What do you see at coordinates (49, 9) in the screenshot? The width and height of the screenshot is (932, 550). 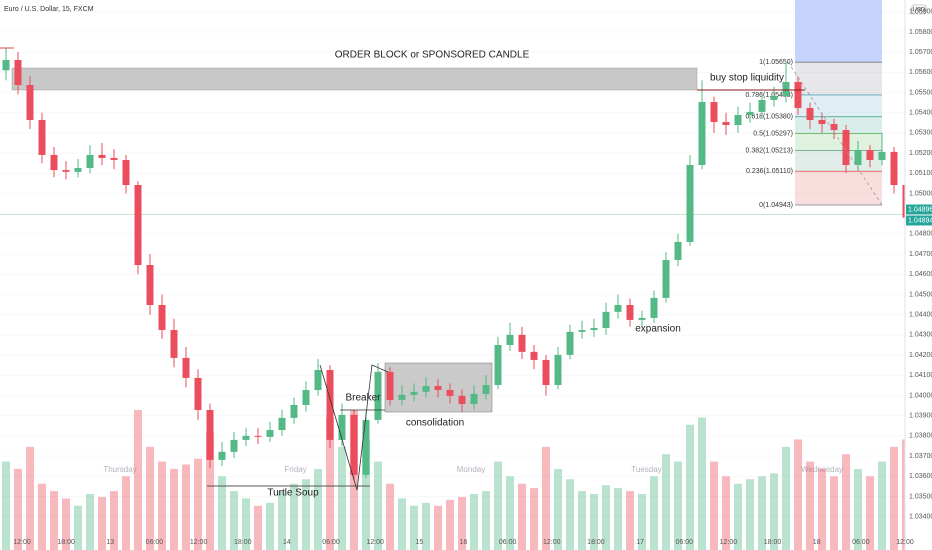 I see `chart-title: Euro / U.S. Dollar, 15, FXCM` at bounding box center [49, 9].